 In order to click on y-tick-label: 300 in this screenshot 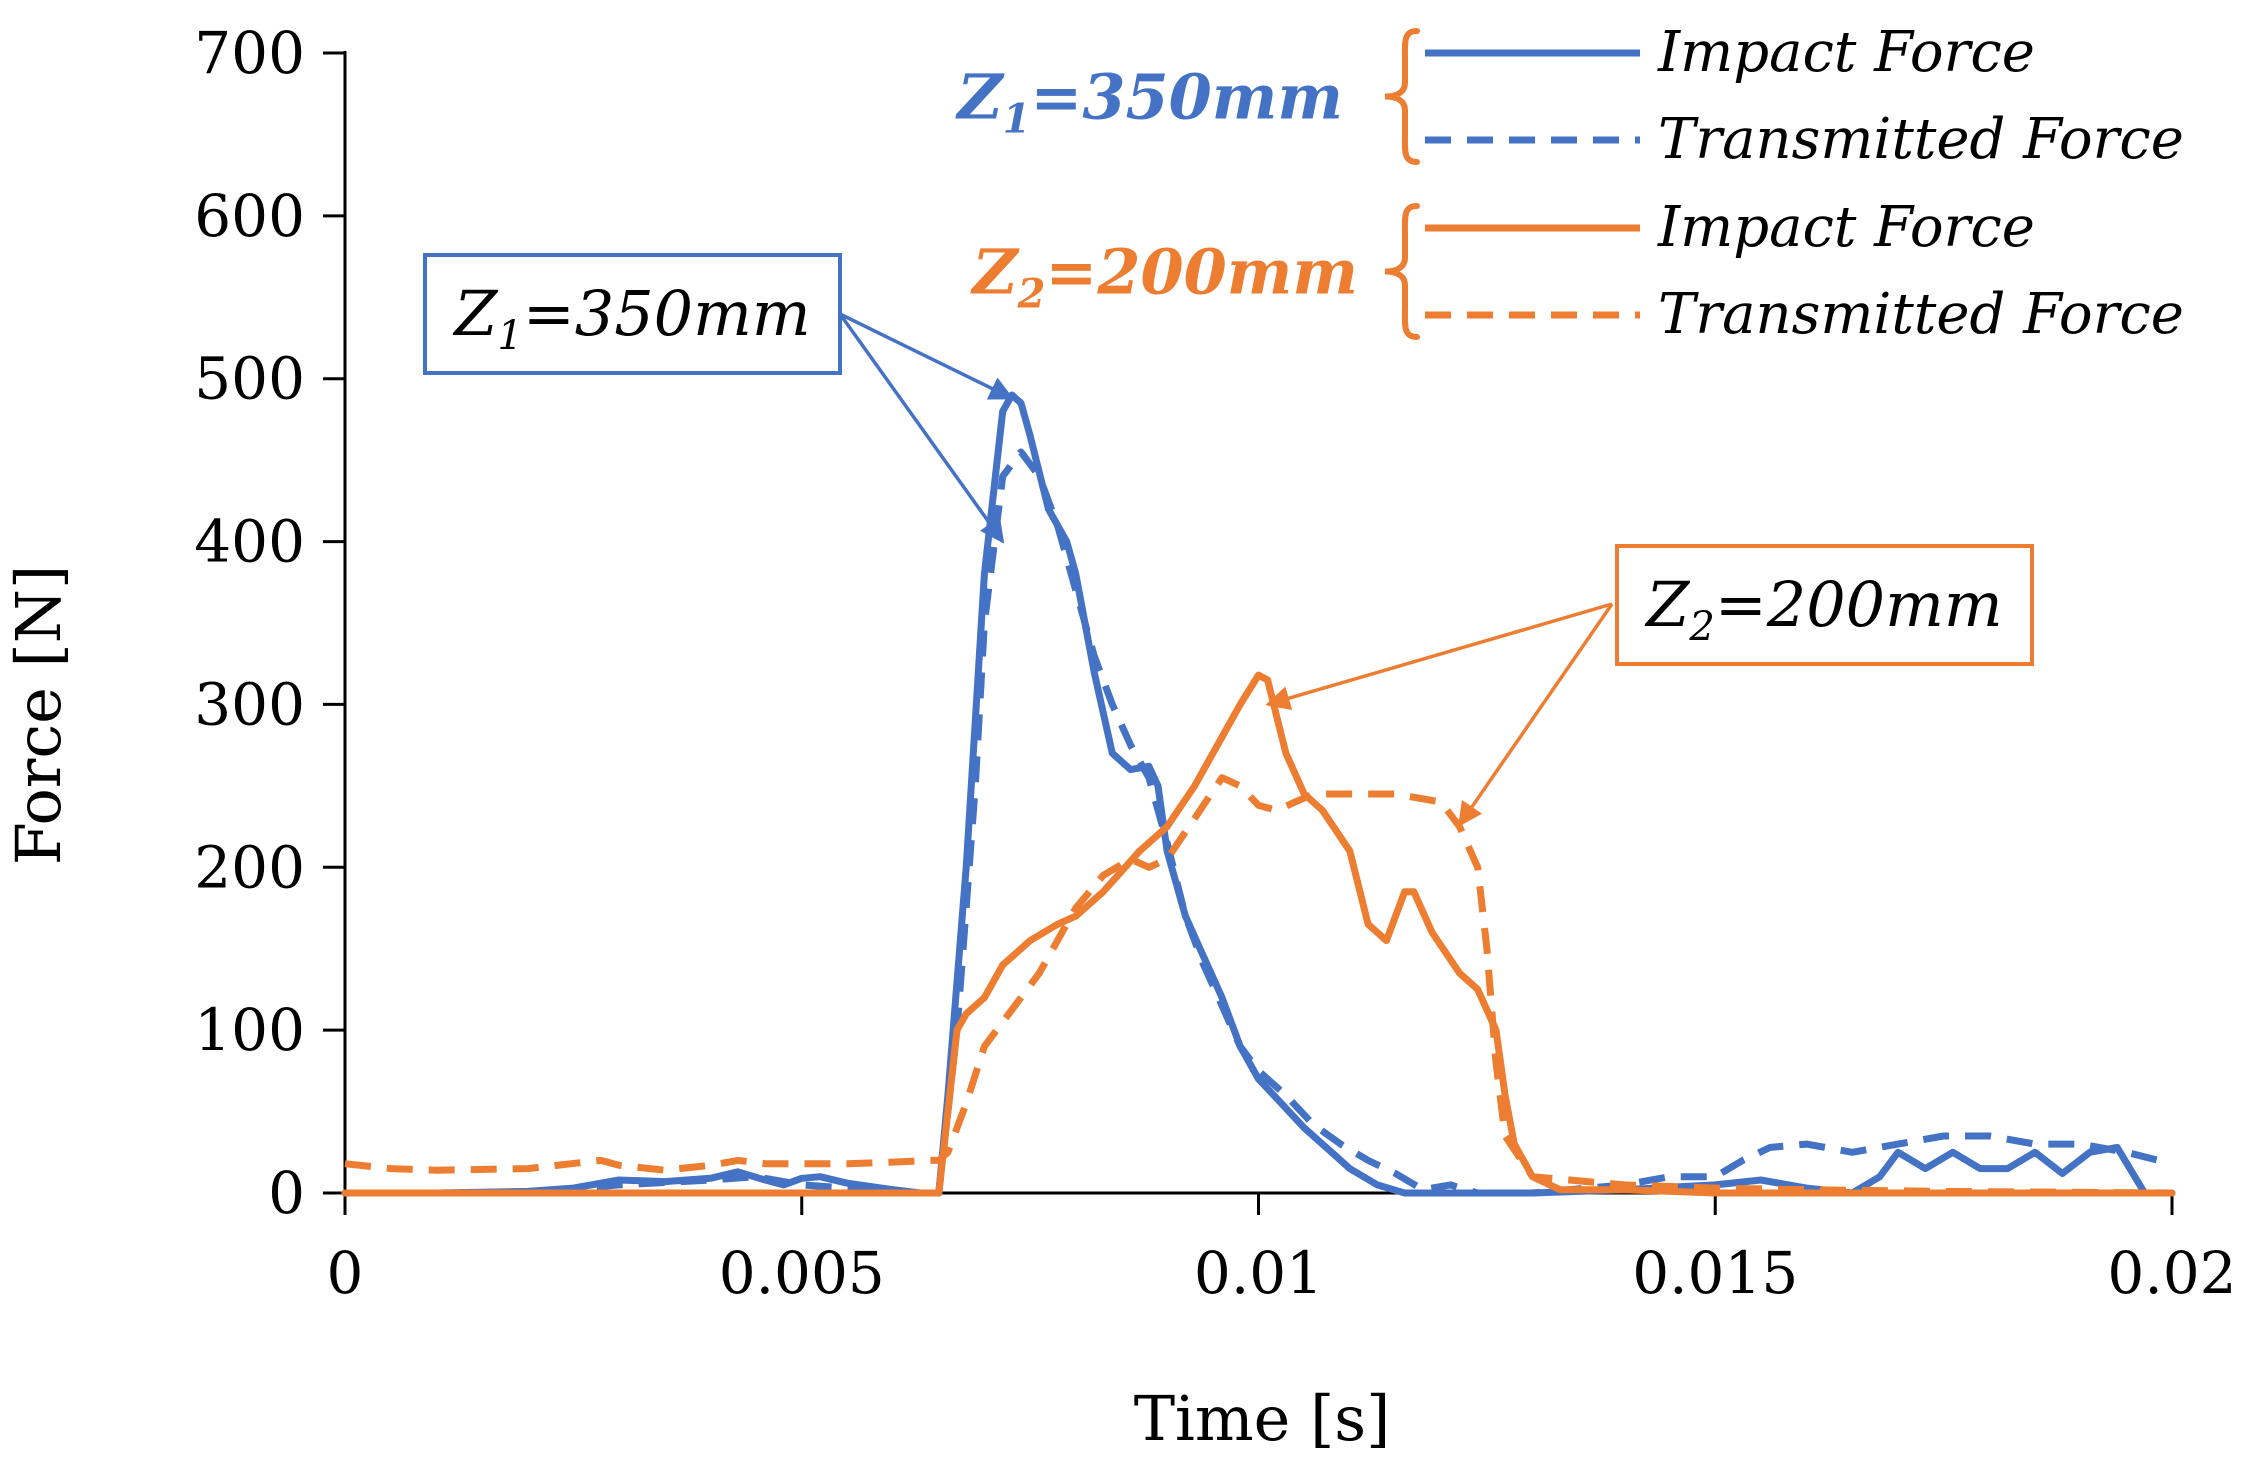, I will do `click(249, 704)`.